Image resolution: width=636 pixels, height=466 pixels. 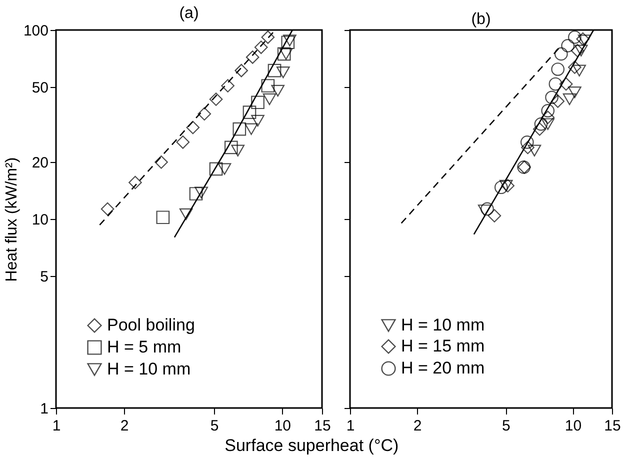 What do you see at coordinates (40, 163) in the screenshot?
I see `y-tick-label: 20` at bounding box center [40, 163].